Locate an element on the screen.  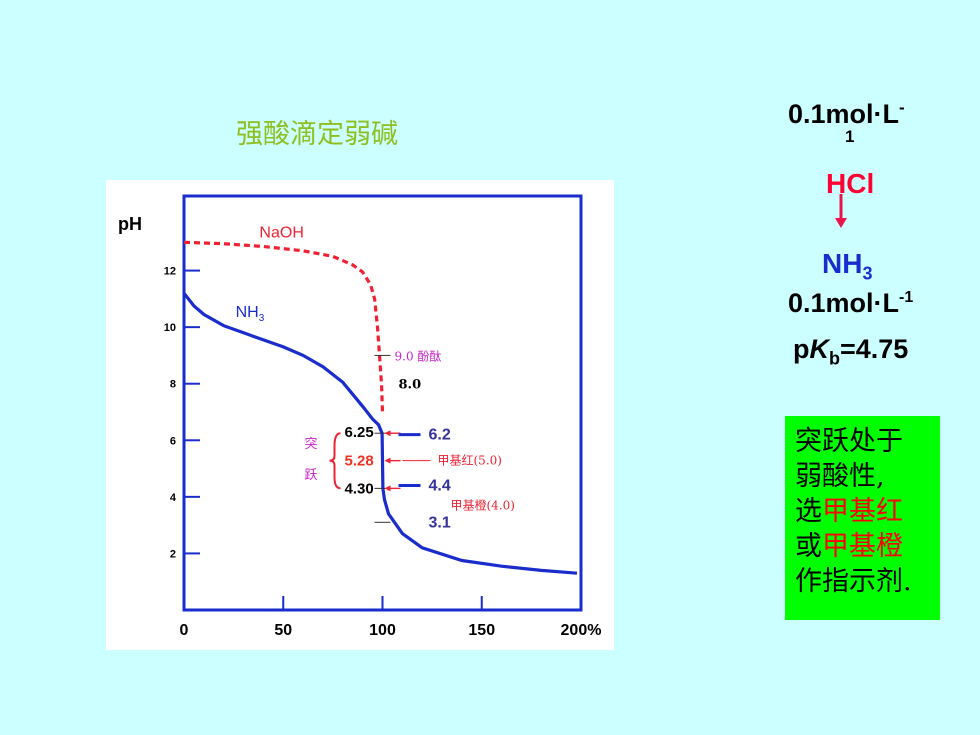
titrant-concentration: 0.1mol·L- is located at coordinates (846, 114).